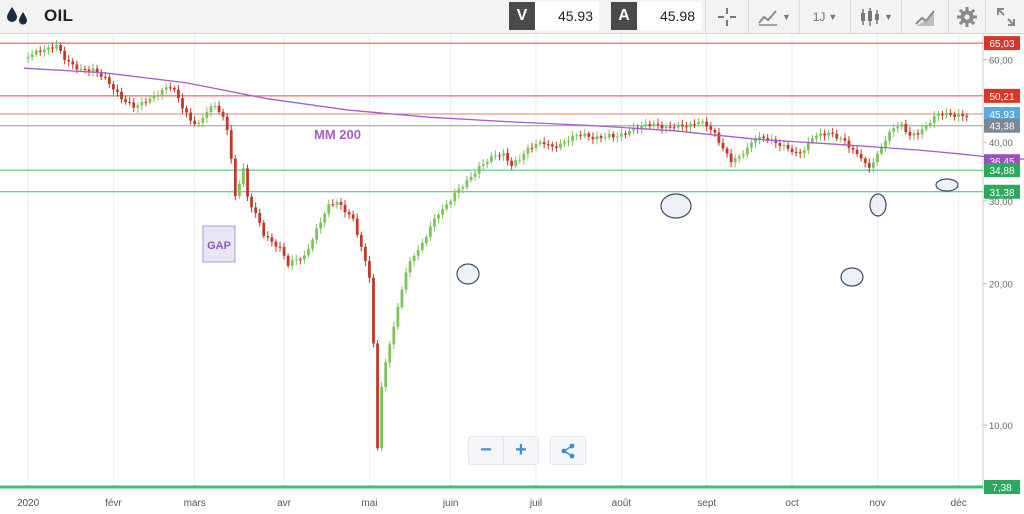 The height and width of the screenshot is (514, 1024). I want to click on candle-style-button: ▼, so click(875, 16).